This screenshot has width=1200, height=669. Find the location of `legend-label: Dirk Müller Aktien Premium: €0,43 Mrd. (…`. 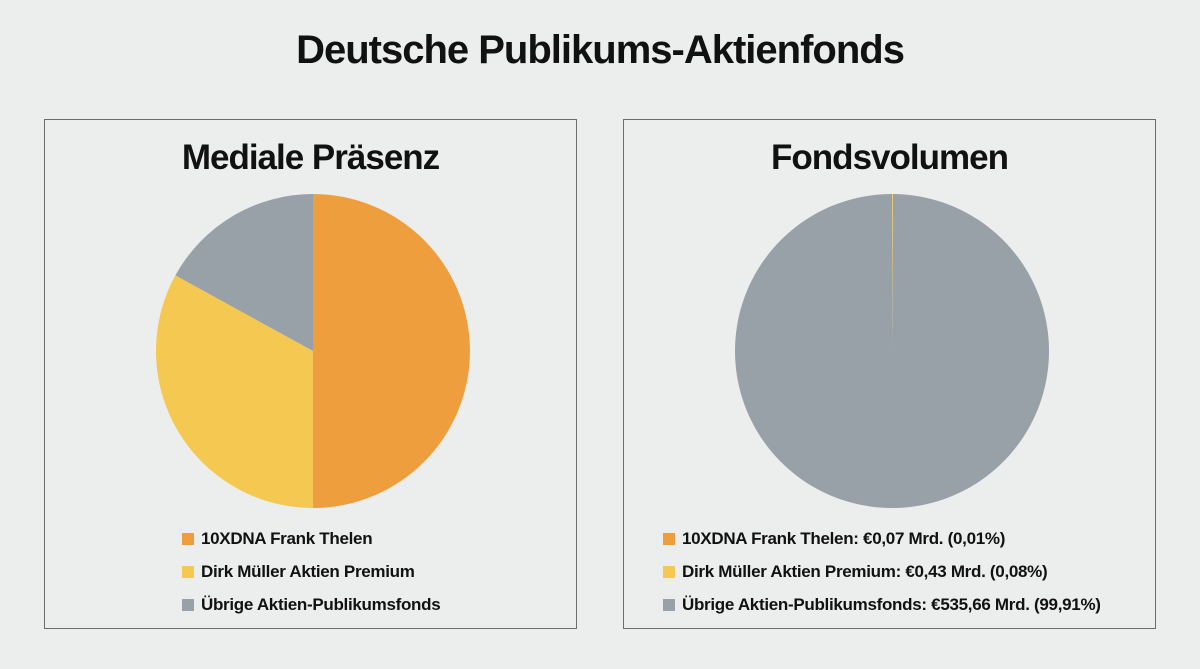

legend-label: Dirk Müller Aktien Premium: €0,43 Mrd. (… is located at coordinates (865, 571).